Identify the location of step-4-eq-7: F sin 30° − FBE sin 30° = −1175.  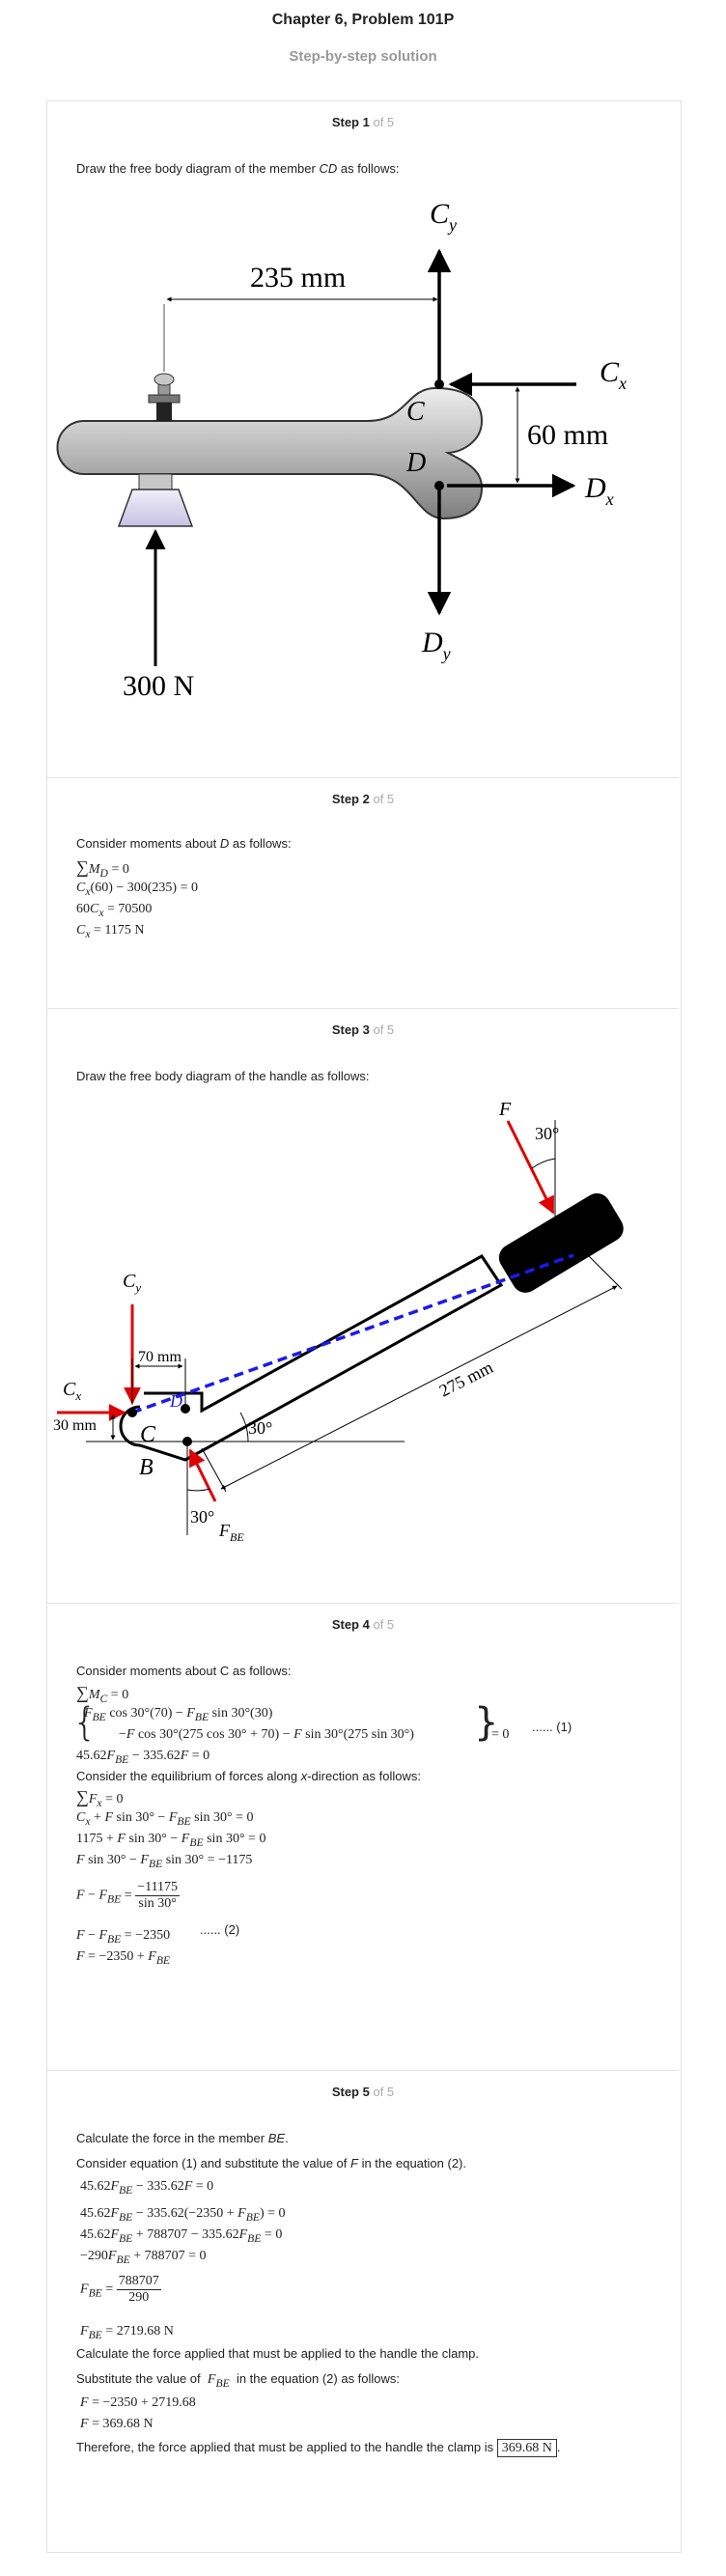
(164, 1862).